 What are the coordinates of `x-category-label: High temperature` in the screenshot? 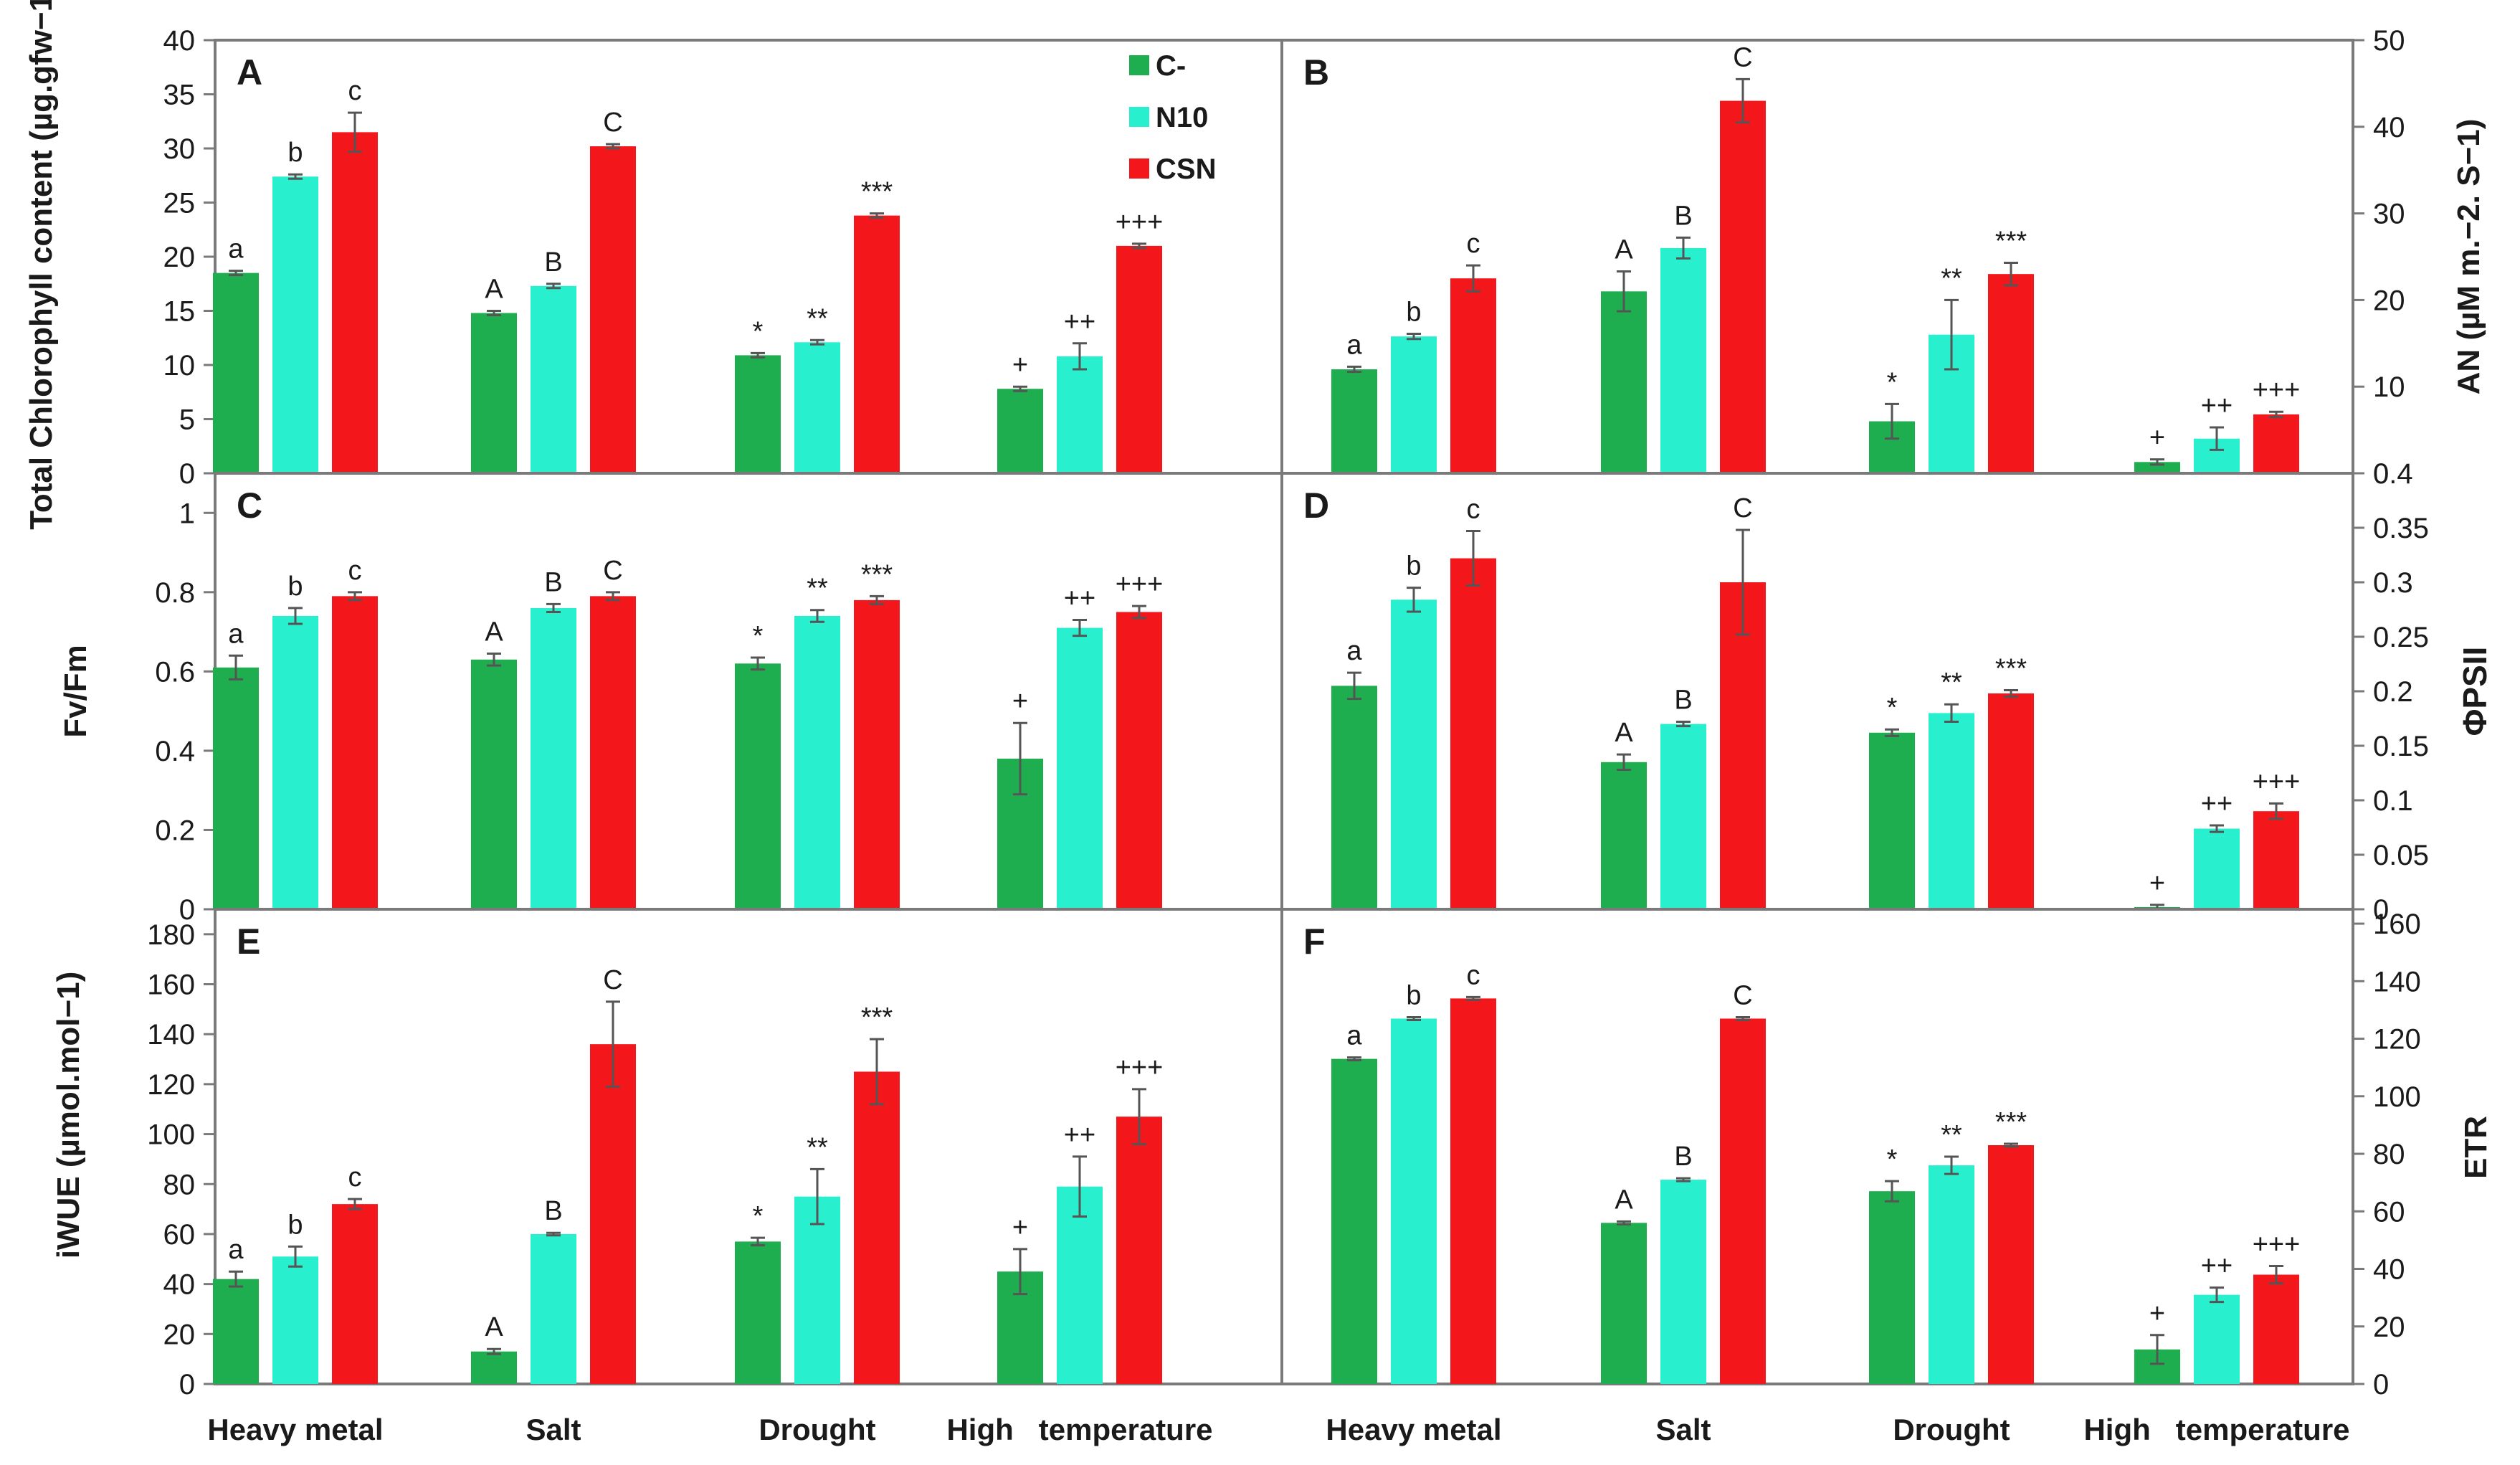 It's located at (1079, 1429).